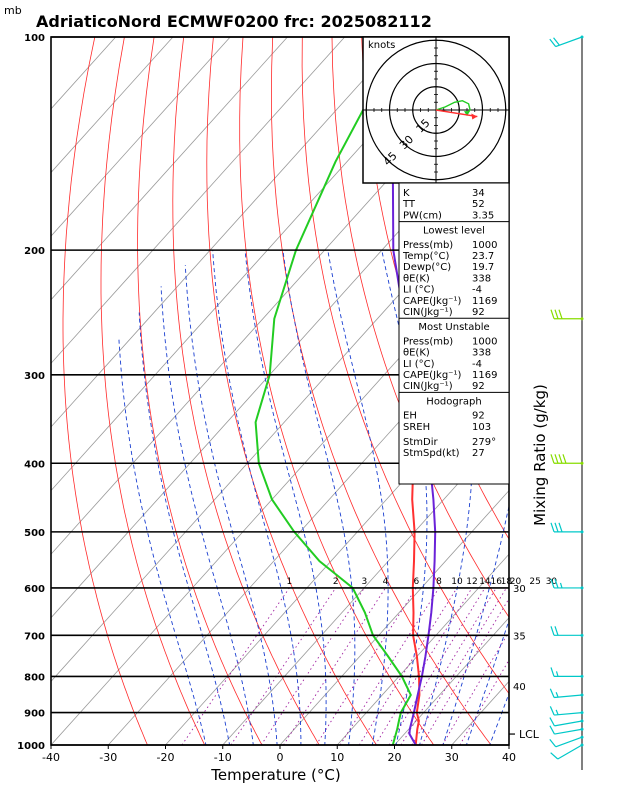 This screenshot has height=800, width=618. What do you see at coordinates (416, 278) in the screenshot?
I see `index-label: θE(K)` at bounding box center [416, 278].